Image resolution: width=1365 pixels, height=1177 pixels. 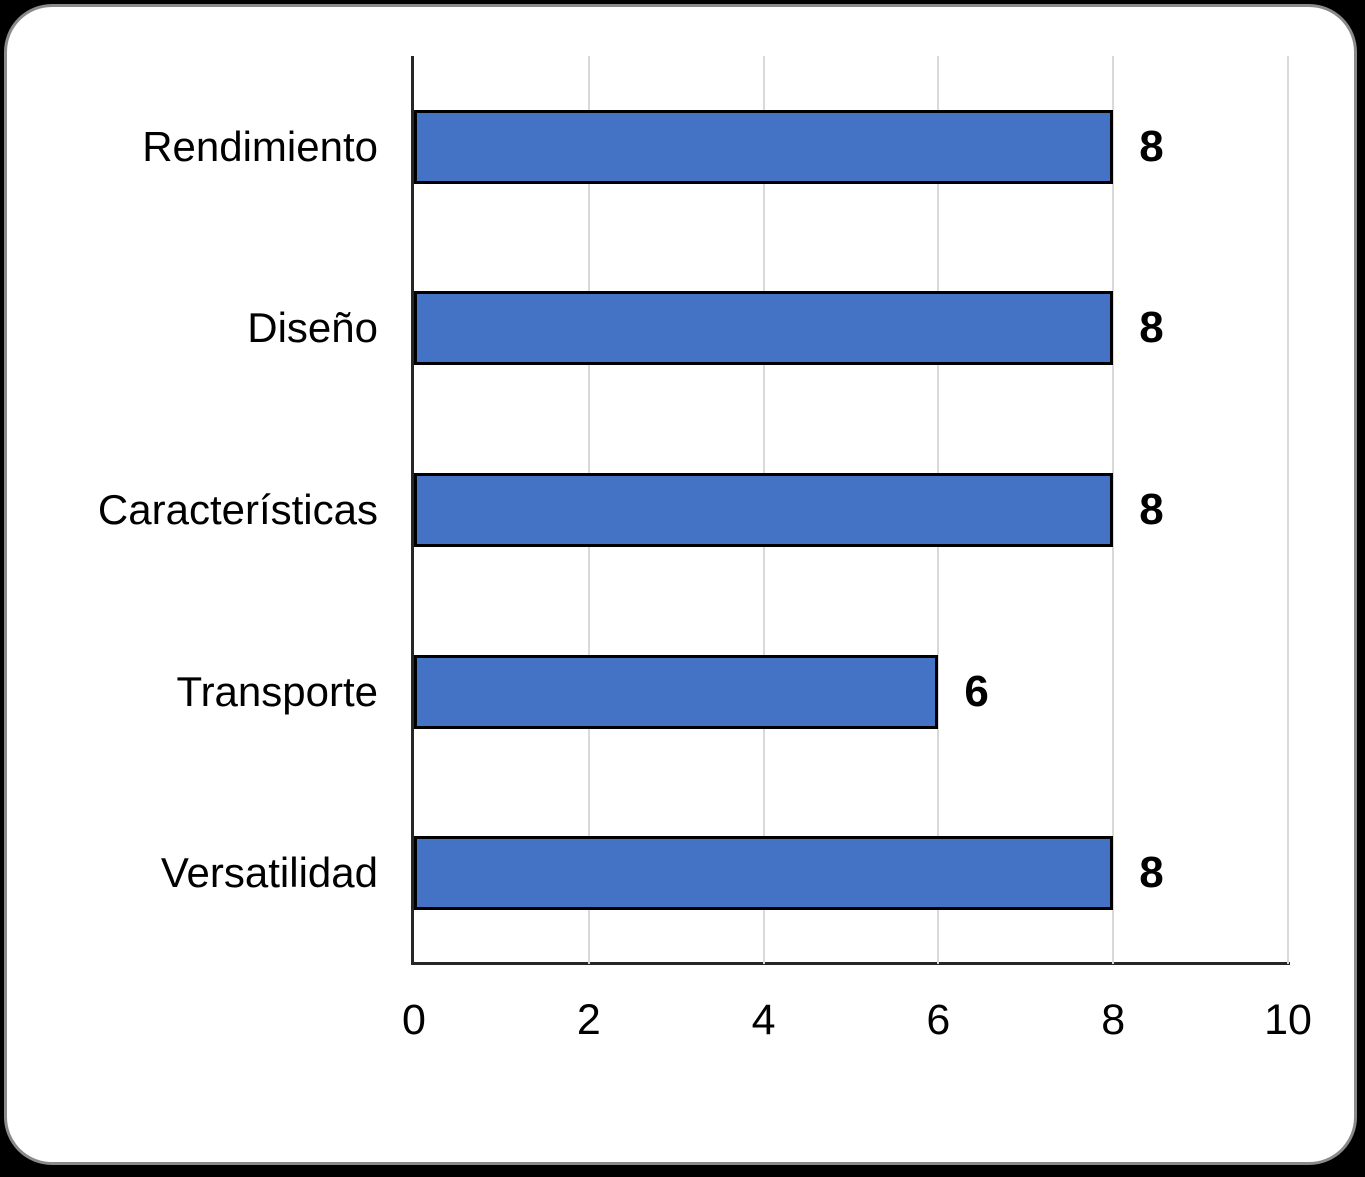 What do you see at coordinates (976, 691) in the screenshot?
I see `bar-value-label: 6` at bounding box center [976, 691].